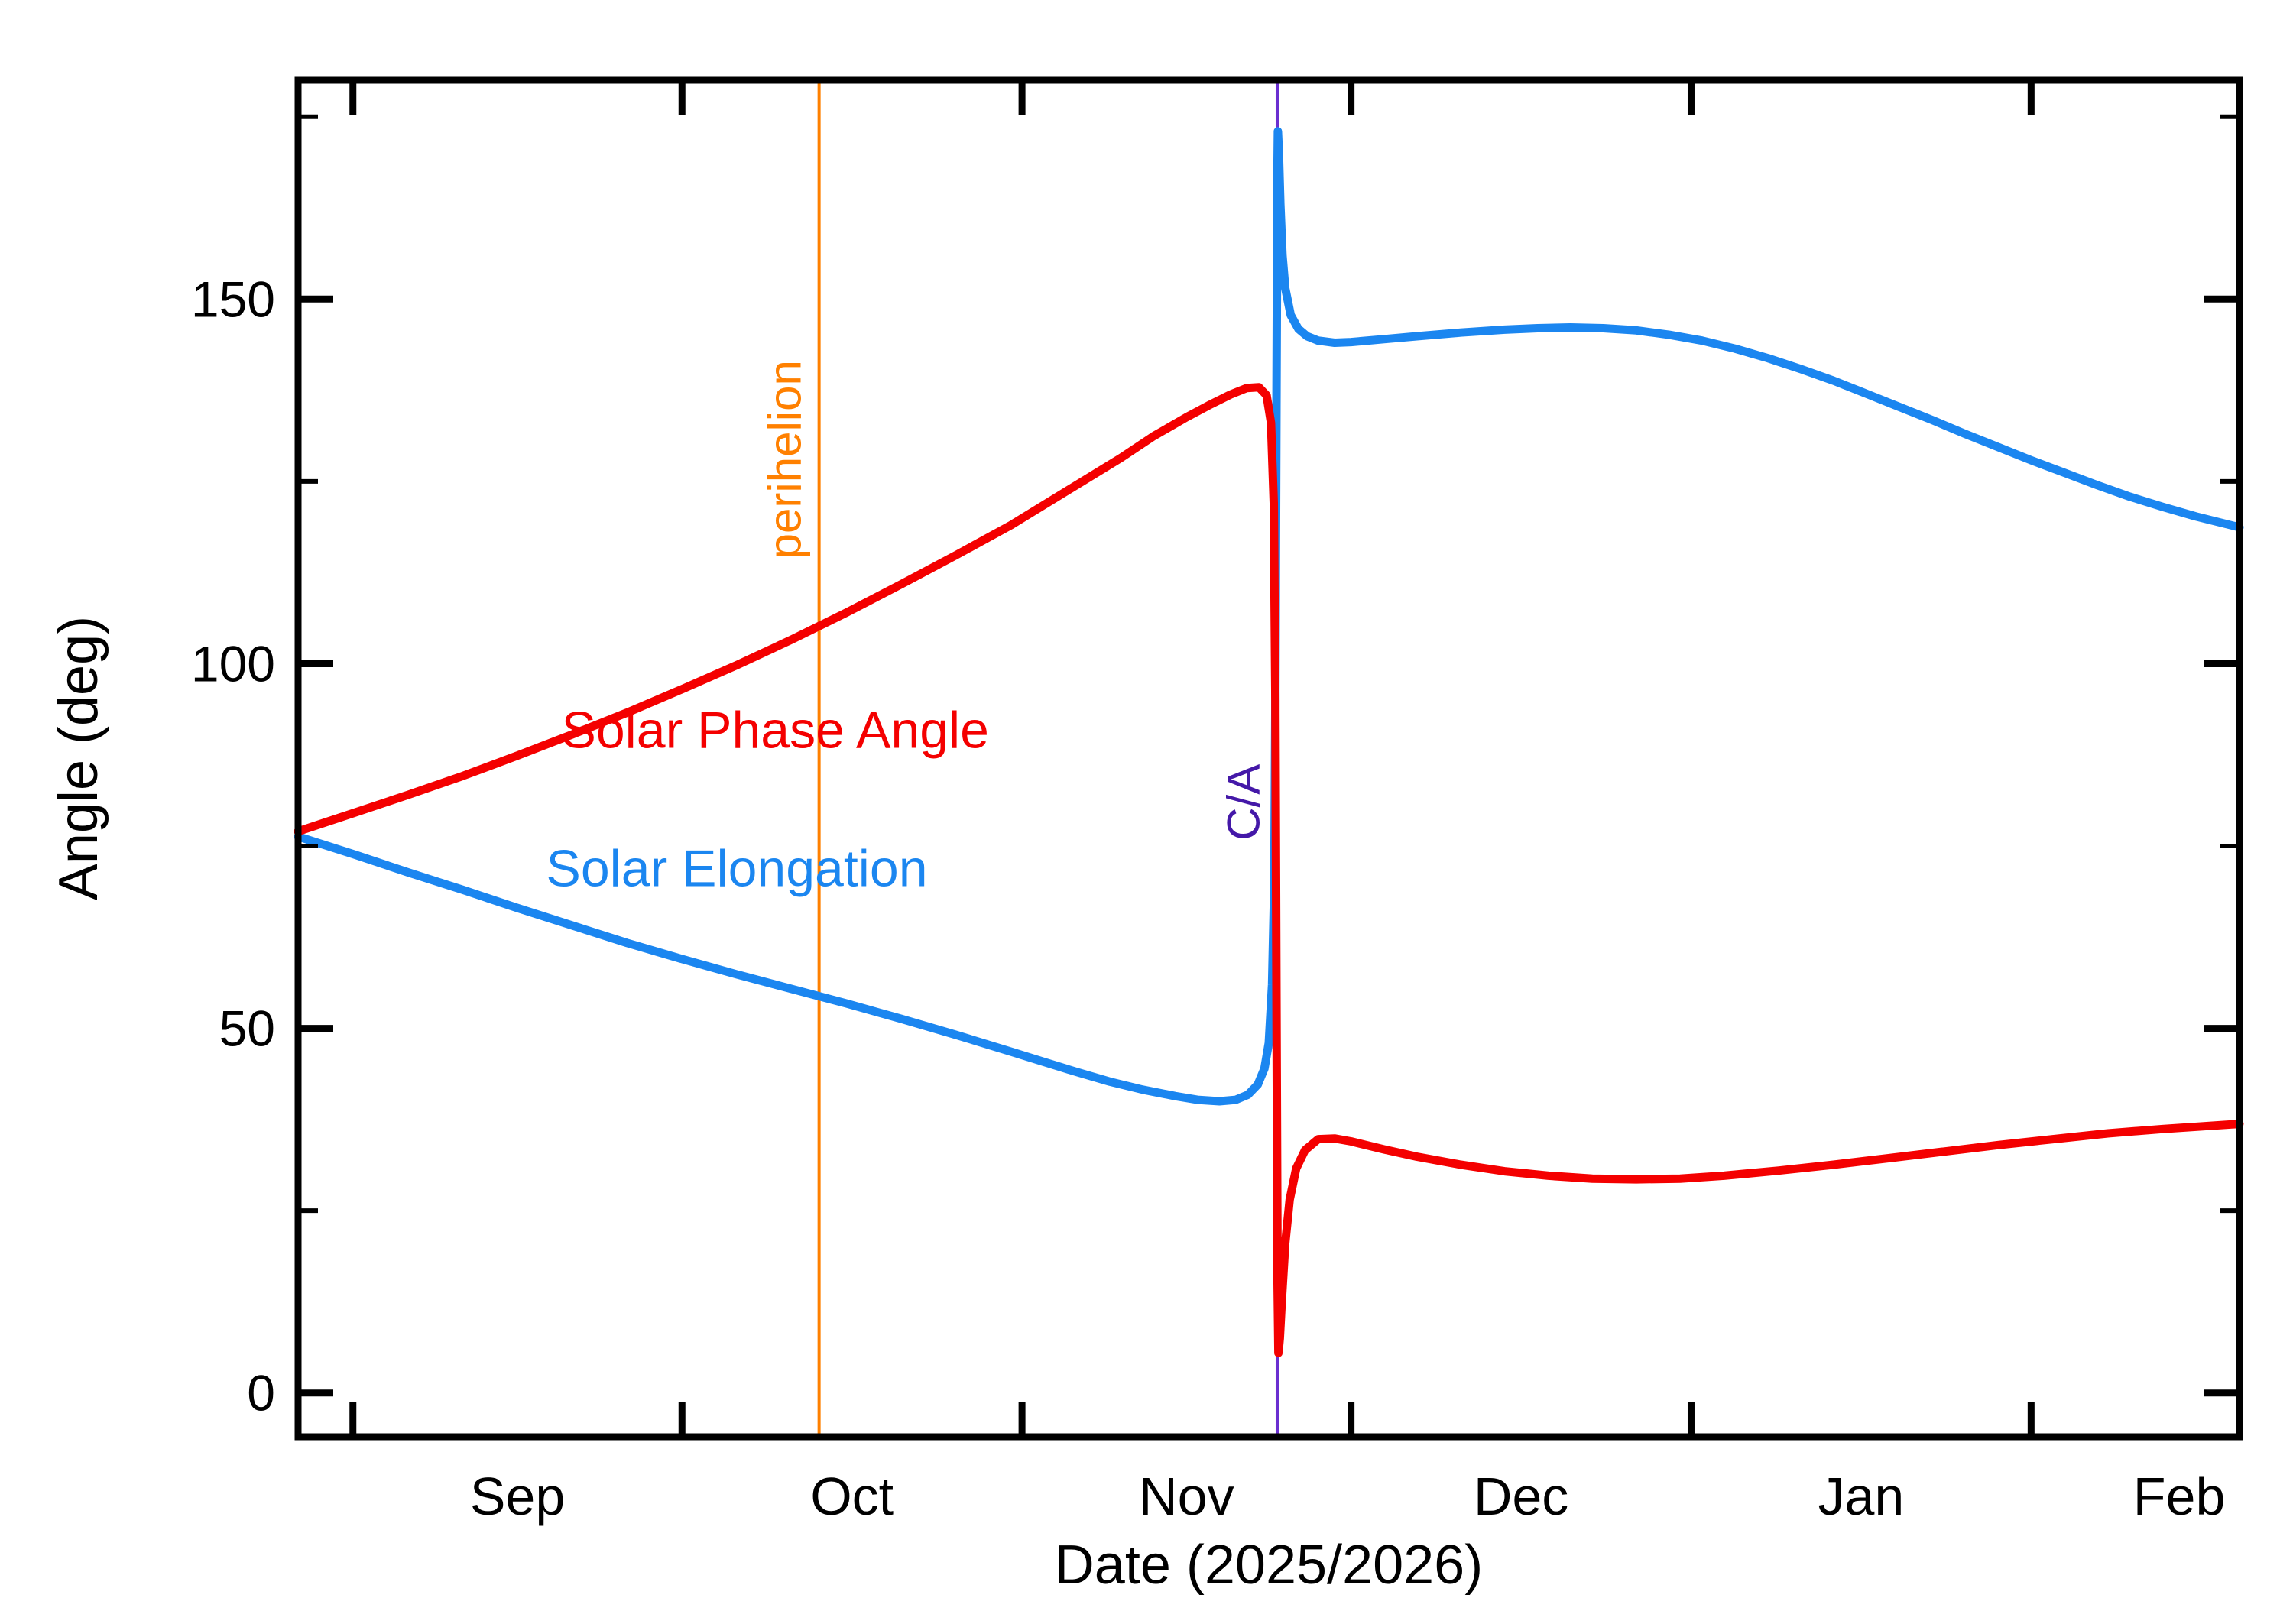 This screenshot has width=2293, height=1624. I want to click on x-tick-label-dec: Dec, so click(1521, 1496).